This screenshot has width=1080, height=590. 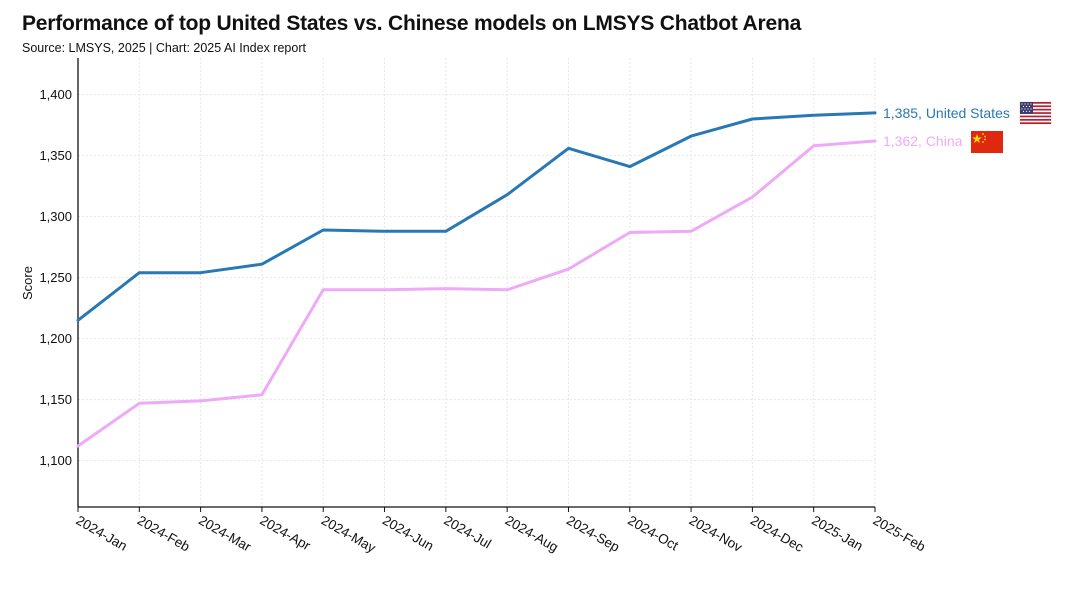 I want to click on y-tick-label: 1,250, so click(x=55, y=277).